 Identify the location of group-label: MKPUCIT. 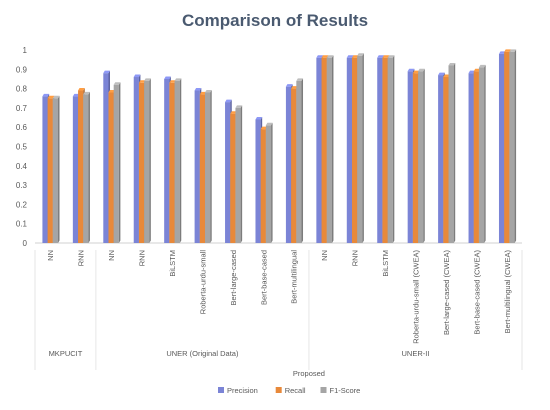
(66, 353).